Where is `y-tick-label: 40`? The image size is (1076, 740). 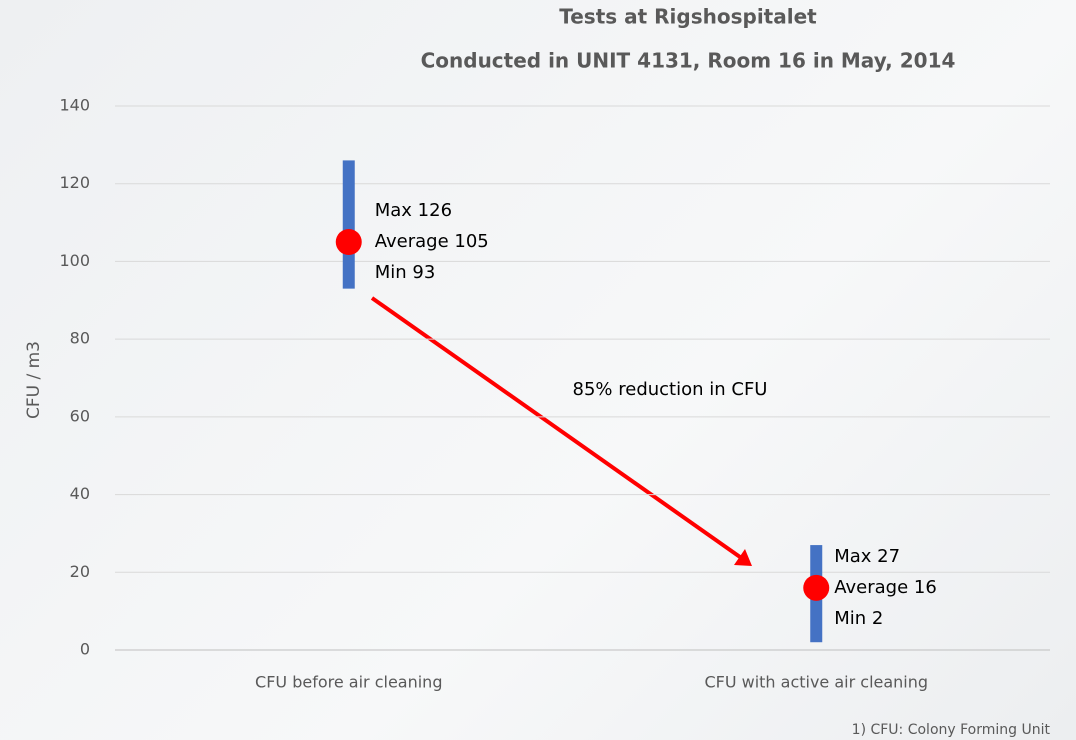 y-tick-label: 40 is located at coordinates (80, 493).